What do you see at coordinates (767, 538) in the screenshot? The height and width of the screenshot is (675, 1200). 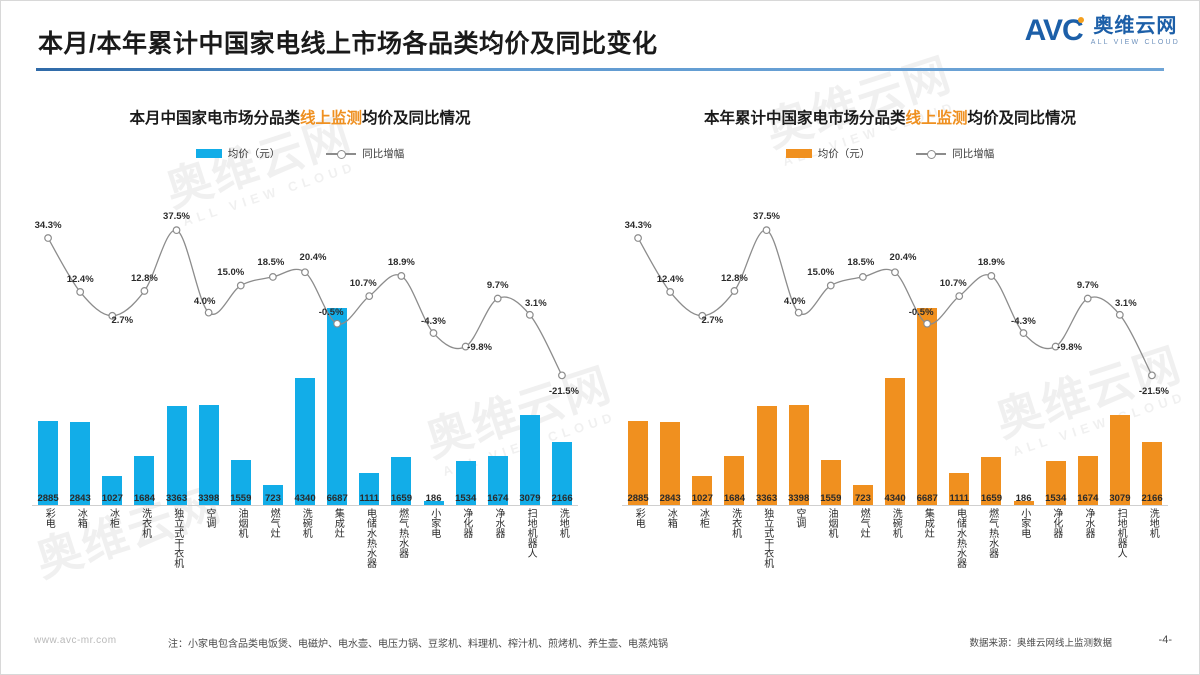 I see `category-label: 独立式干衣机` at bounding box center [767, 538].